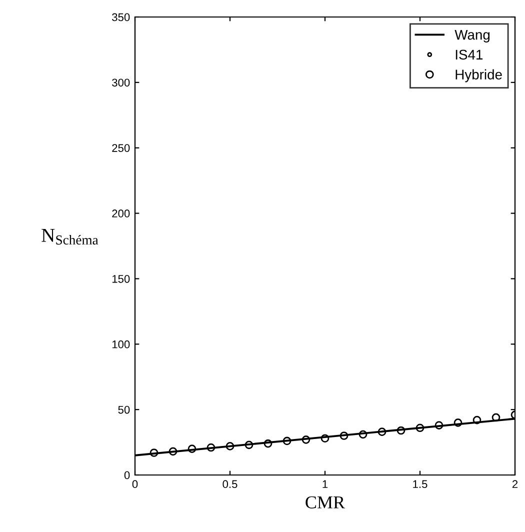 This screenshot has height=532, width=525. I want to click on x-tick-label: 0, so click(135, 484).